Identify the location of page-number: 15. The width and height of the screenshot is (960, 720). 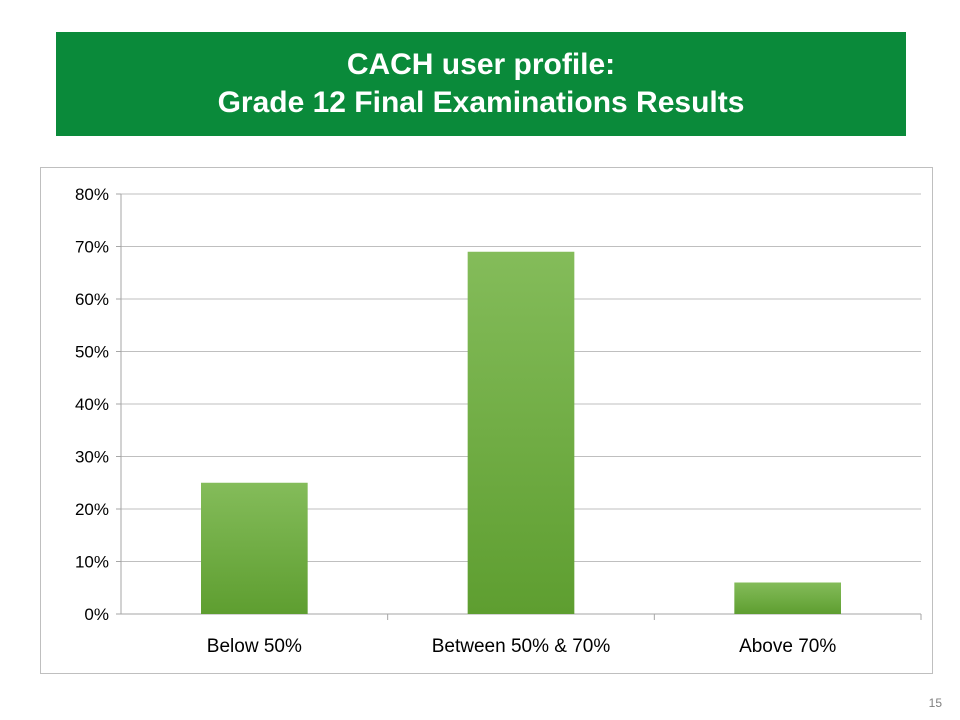
(935, 703).